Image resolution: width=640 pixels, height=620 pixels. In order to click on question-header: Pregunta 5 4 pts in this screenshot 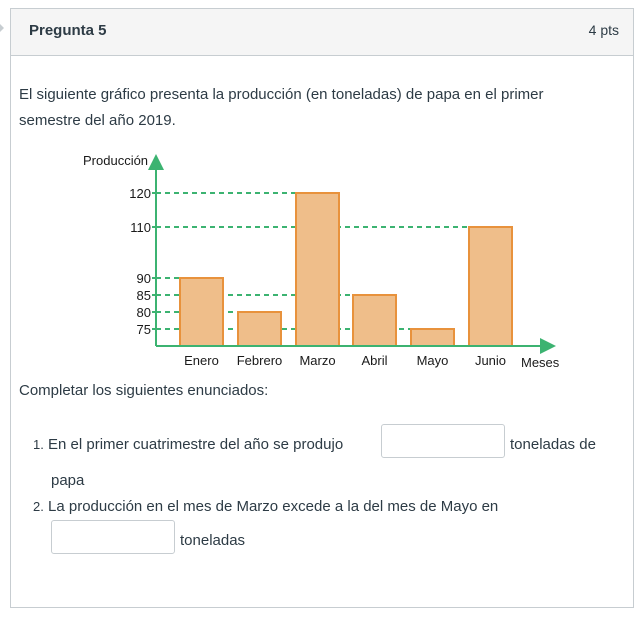, I will do `click(322, 32)`.